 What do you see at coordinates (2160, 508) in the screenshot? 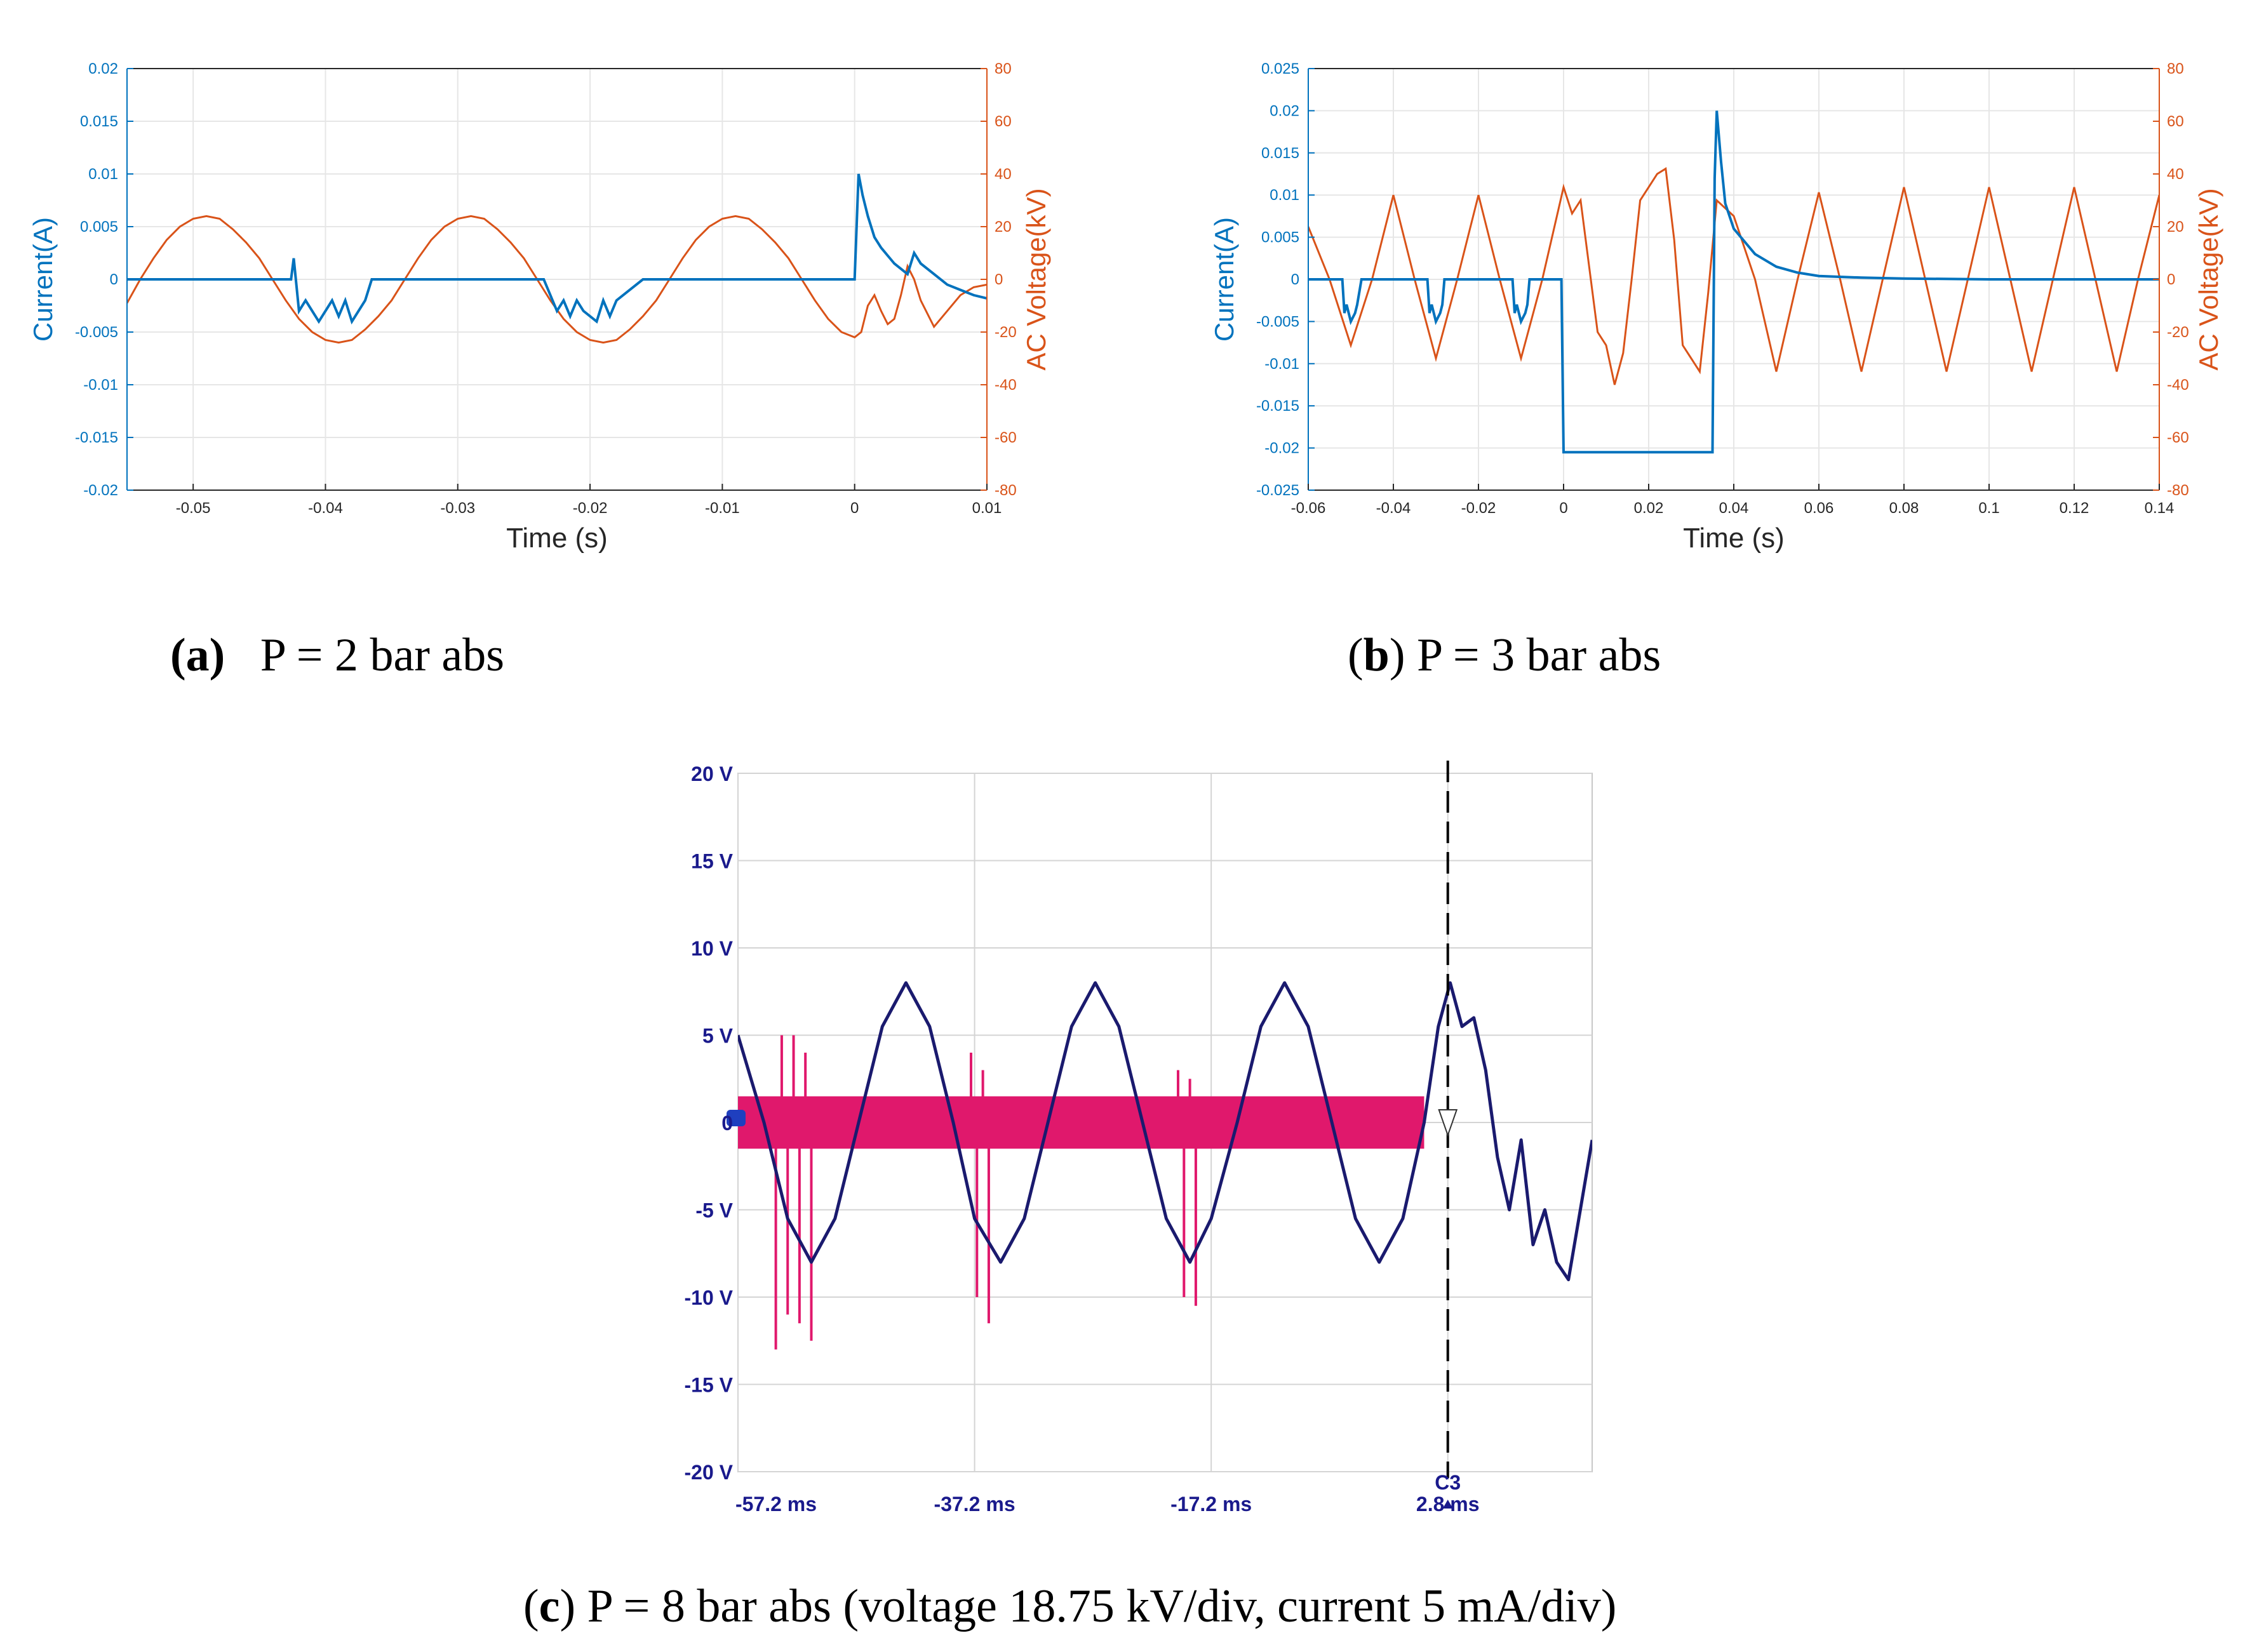
I see `x-tick-label: 0.14` at bounding box center [2160, 508].